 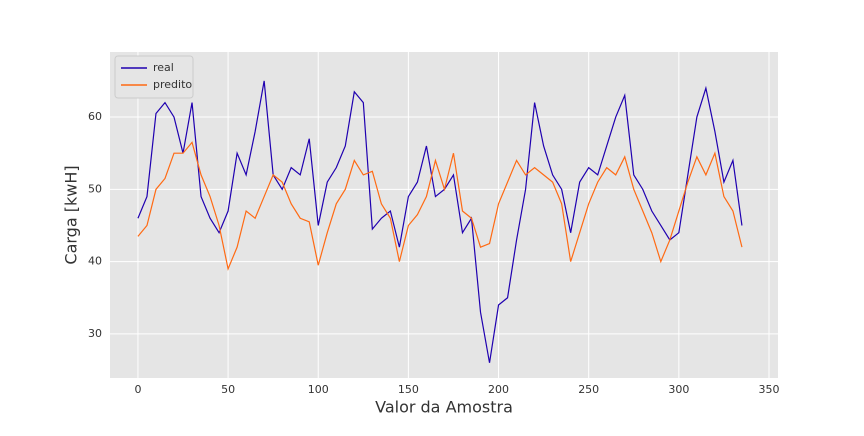 I want to click on x-tick-label: 100, so click(x=318, y=389).